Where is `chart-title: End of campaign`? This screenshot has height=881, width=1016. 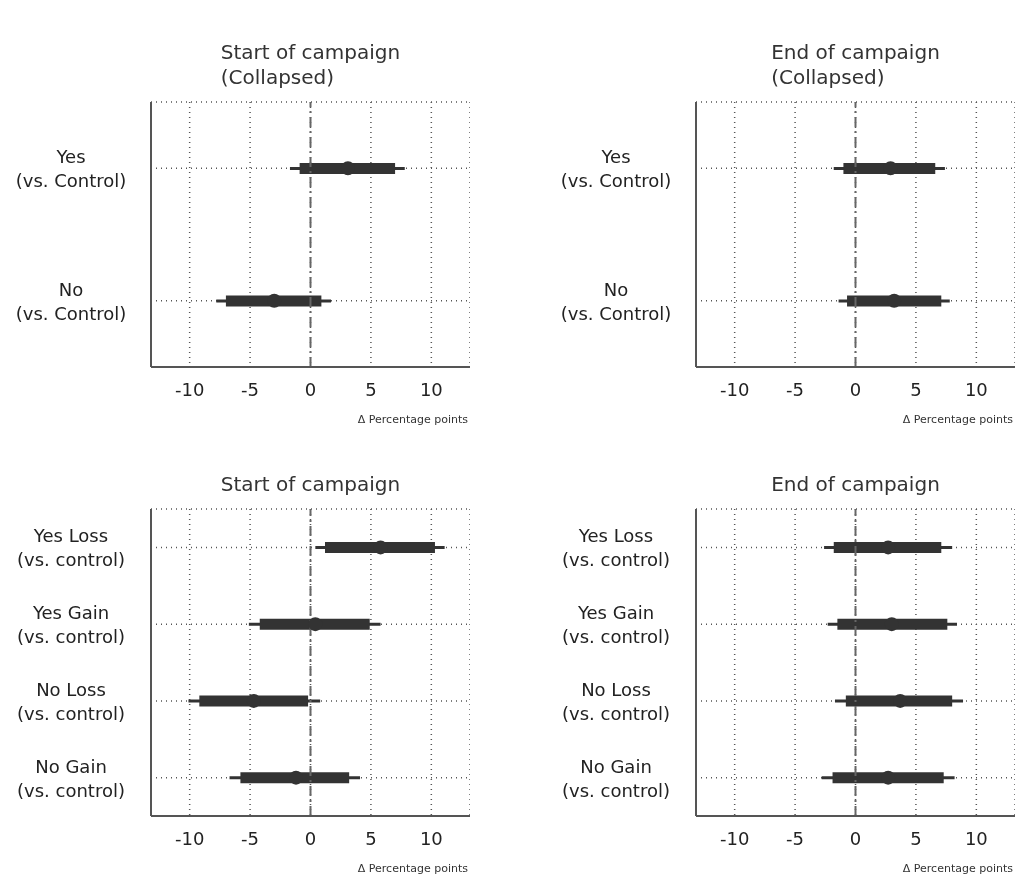
chart-title: End of campaign is located at coordinates (855, 484).